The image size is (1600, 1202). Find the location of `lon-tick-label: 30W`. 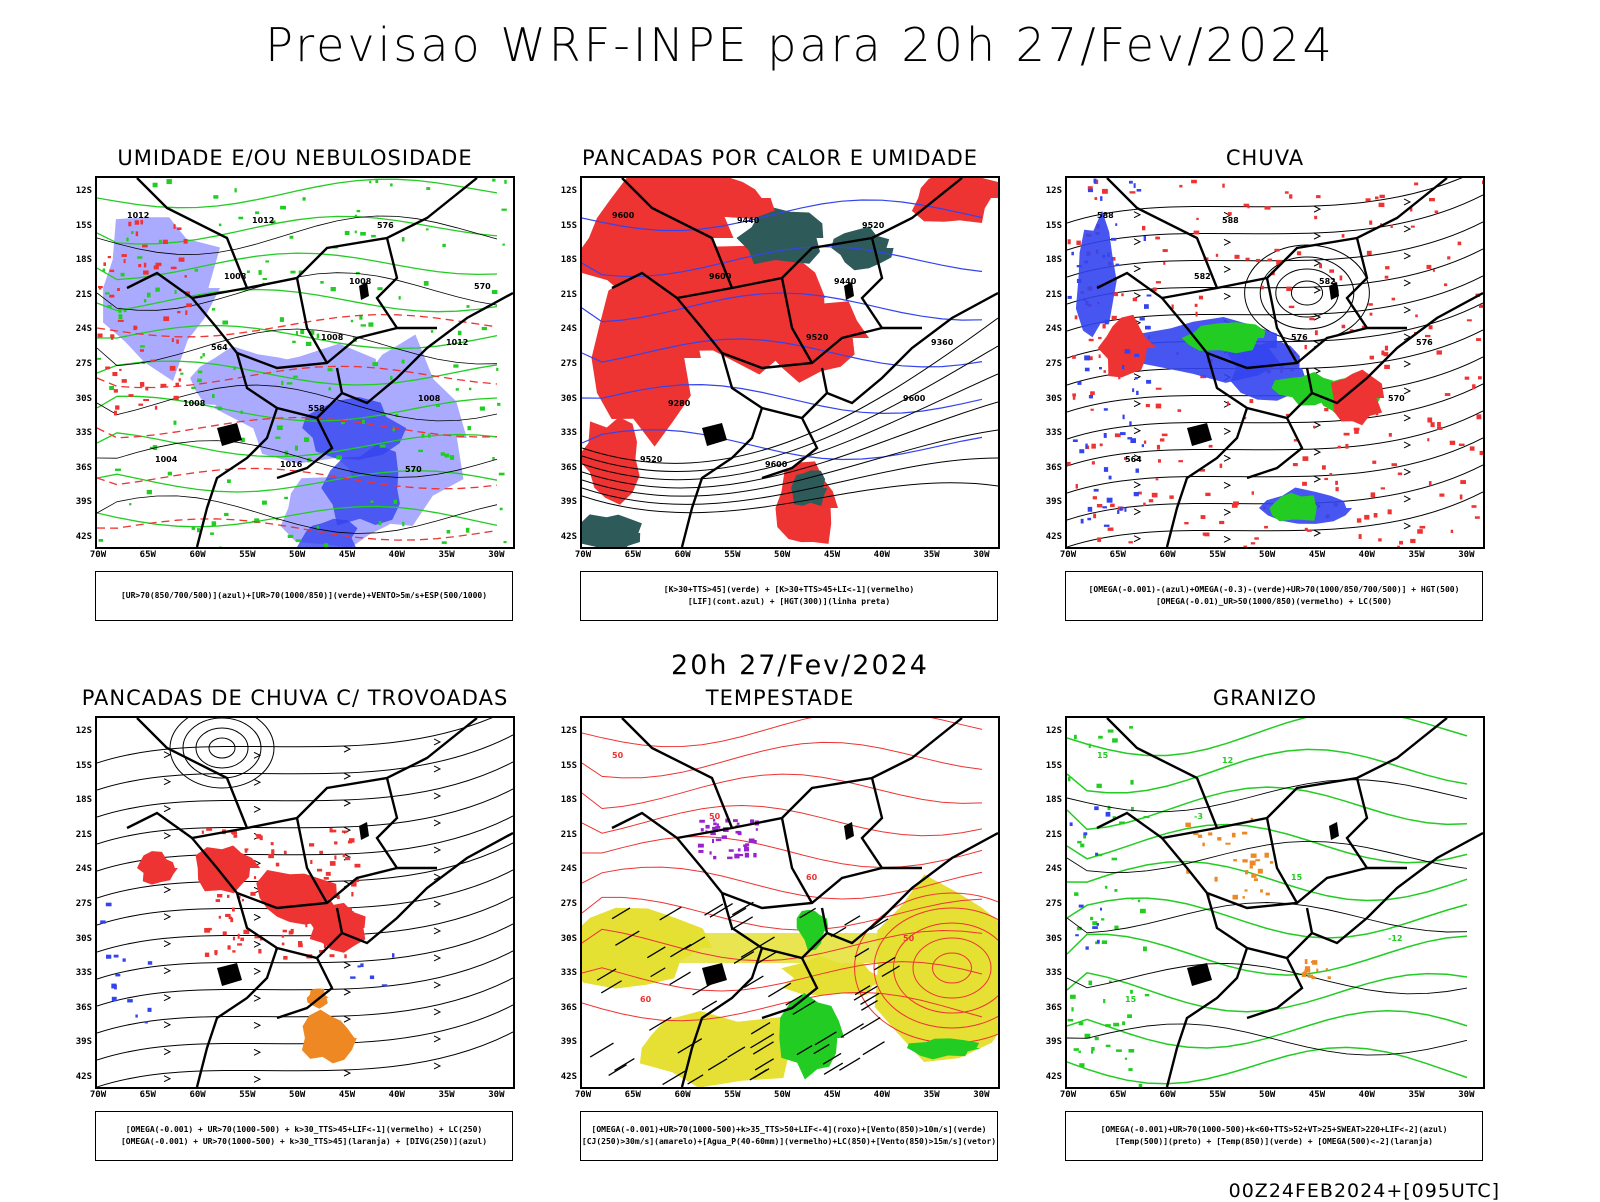

lon-tick-label: 30W is located at coordinates (1466, 1095).